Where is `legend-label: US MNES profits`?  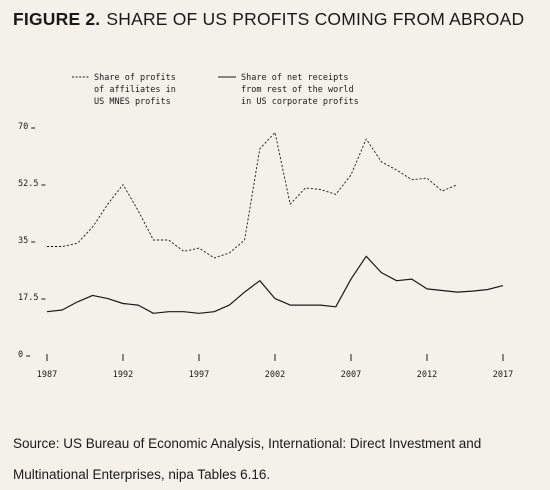 legend-label: US MNES profits is located at coordinates (132, 102).